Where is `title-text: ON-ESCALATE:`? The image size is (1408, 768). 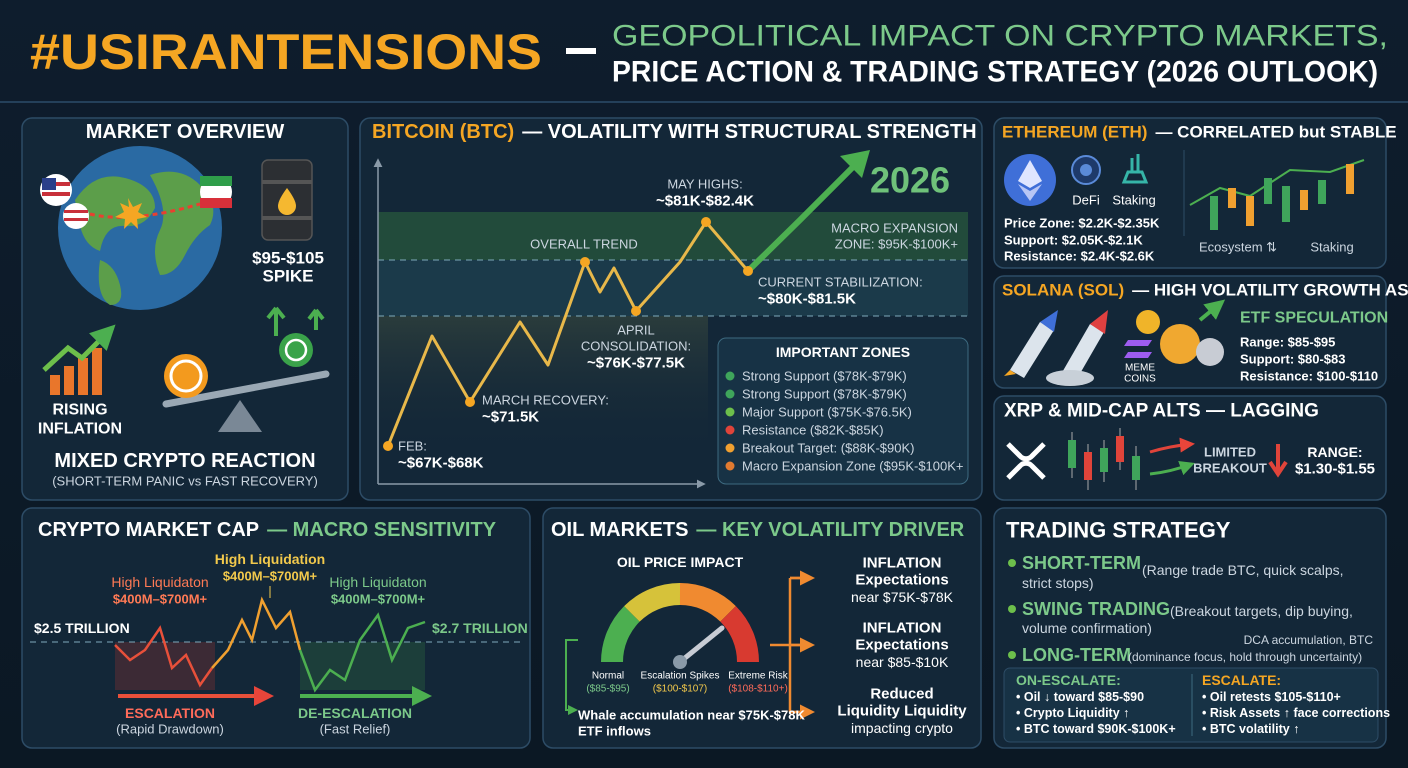 title-text: ON-ESCALATE: is located at coordinates (1068, 680).